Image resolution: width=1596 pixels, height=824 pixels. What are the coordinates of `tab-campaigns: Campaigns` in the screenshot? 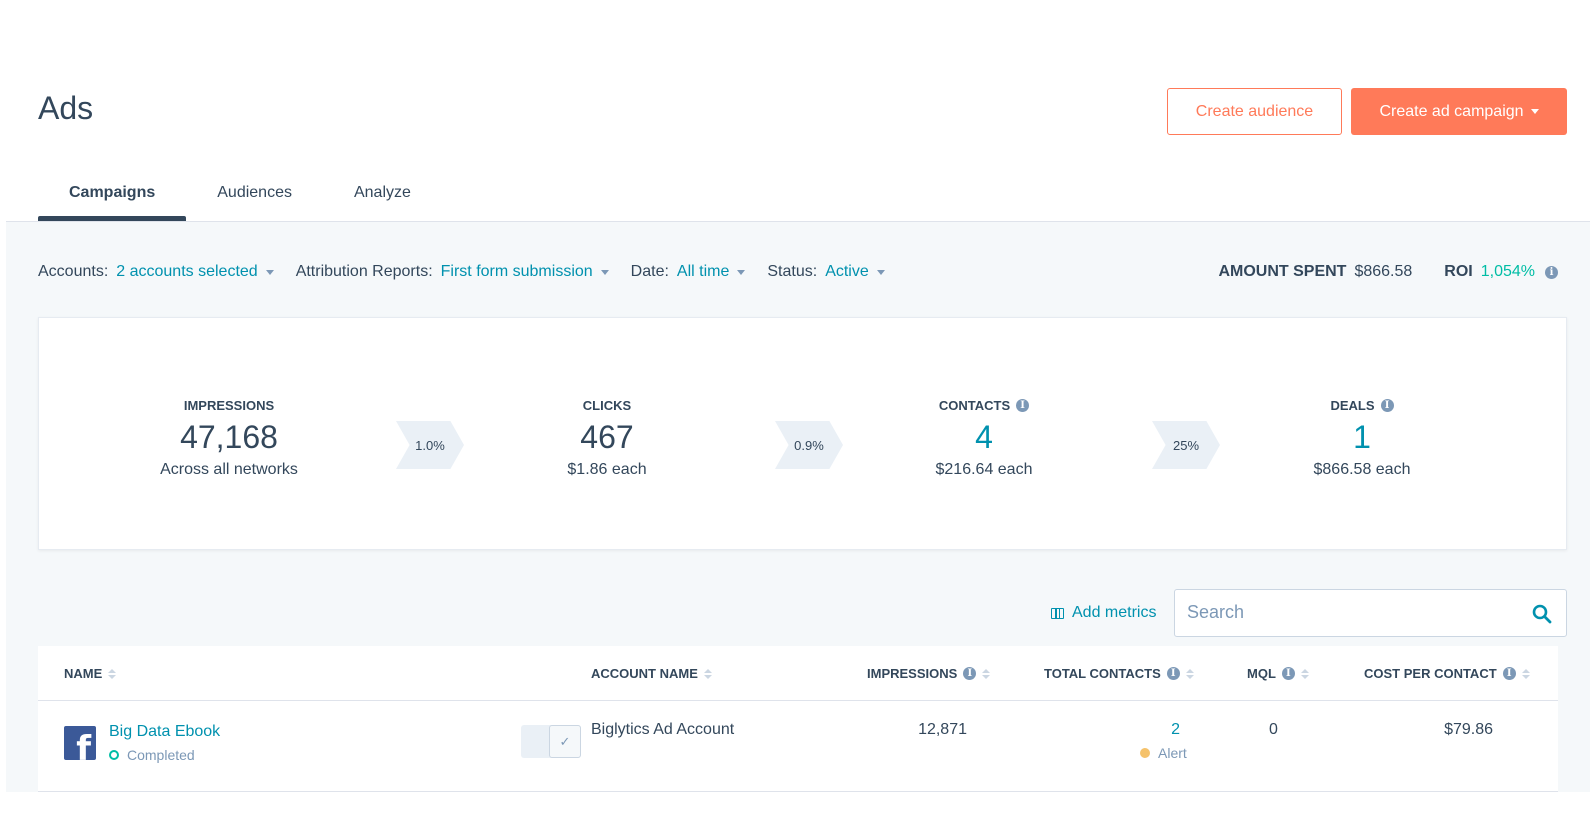 It's located at (112, 198).